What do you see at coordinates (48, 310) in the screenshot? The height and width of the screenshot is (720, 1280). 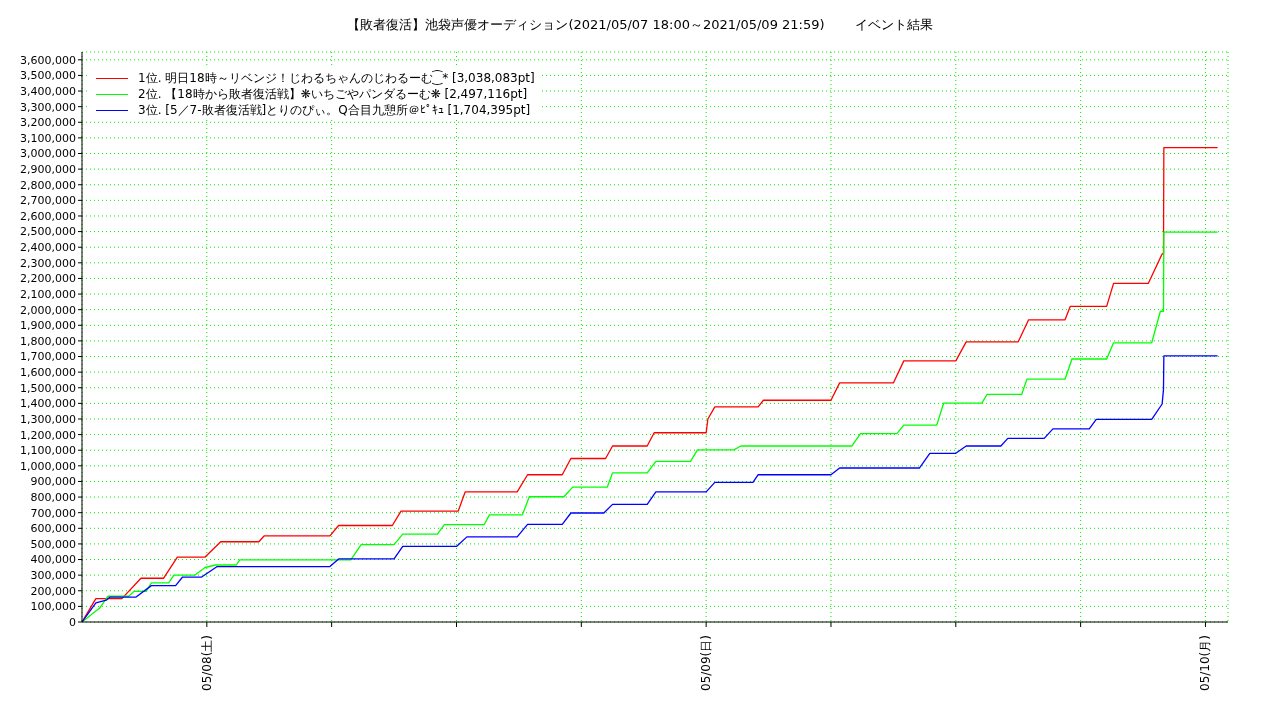 I see `y-tick-label: 2,000,000` at bounding box center [48, 310].